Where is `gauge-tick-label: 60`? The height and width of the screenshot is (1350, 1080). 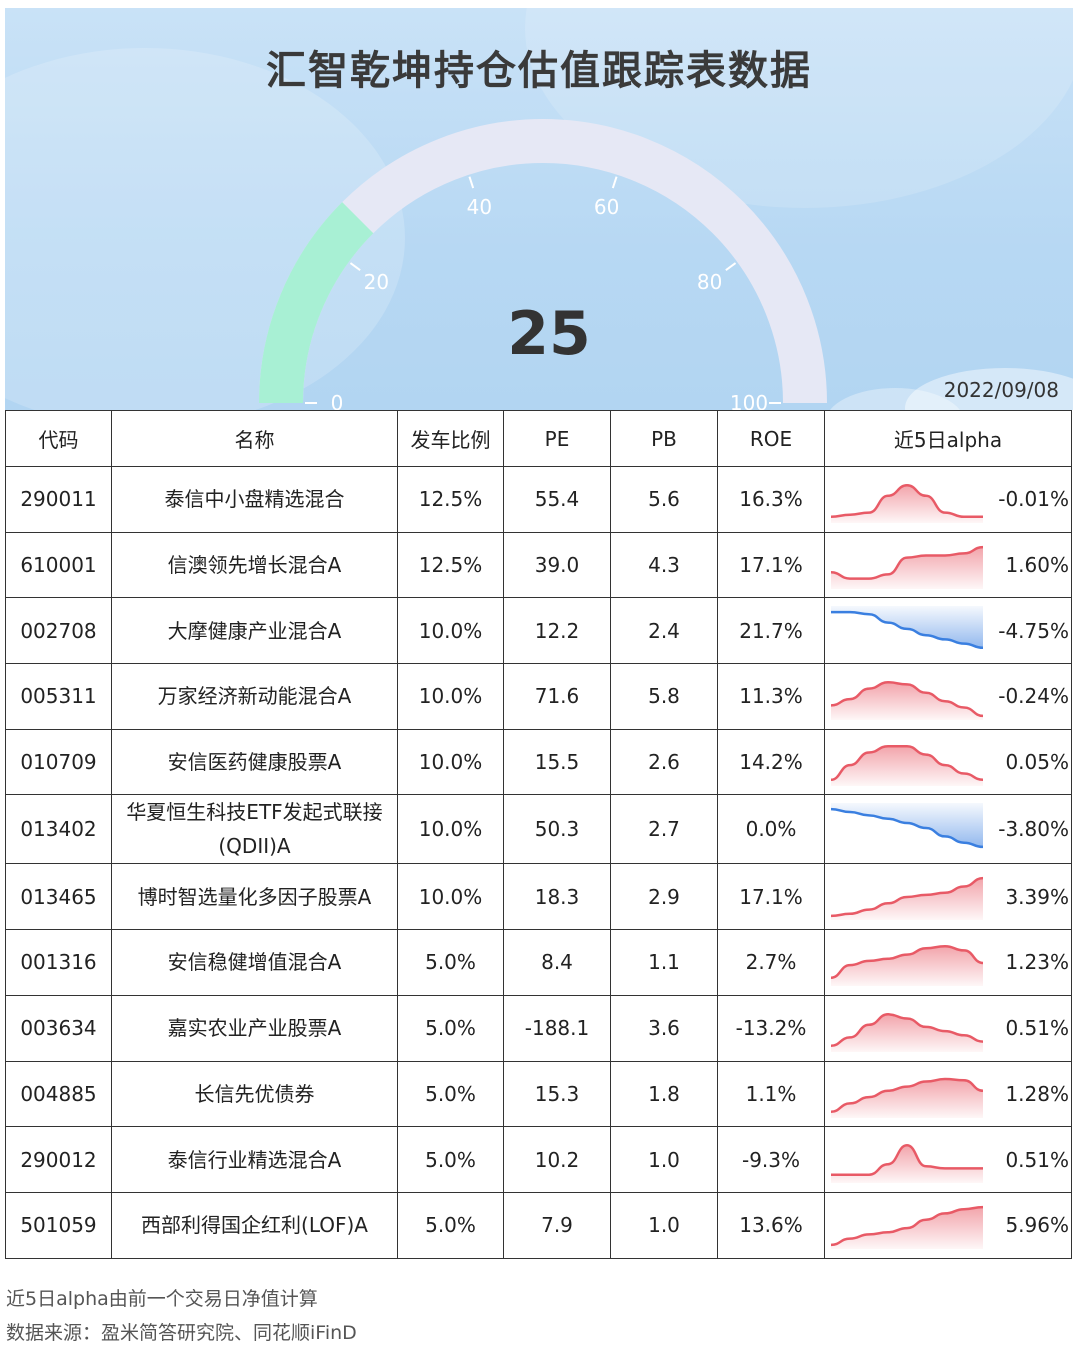
gauge-tick-label: 60 is located at coordinates (606, 207).